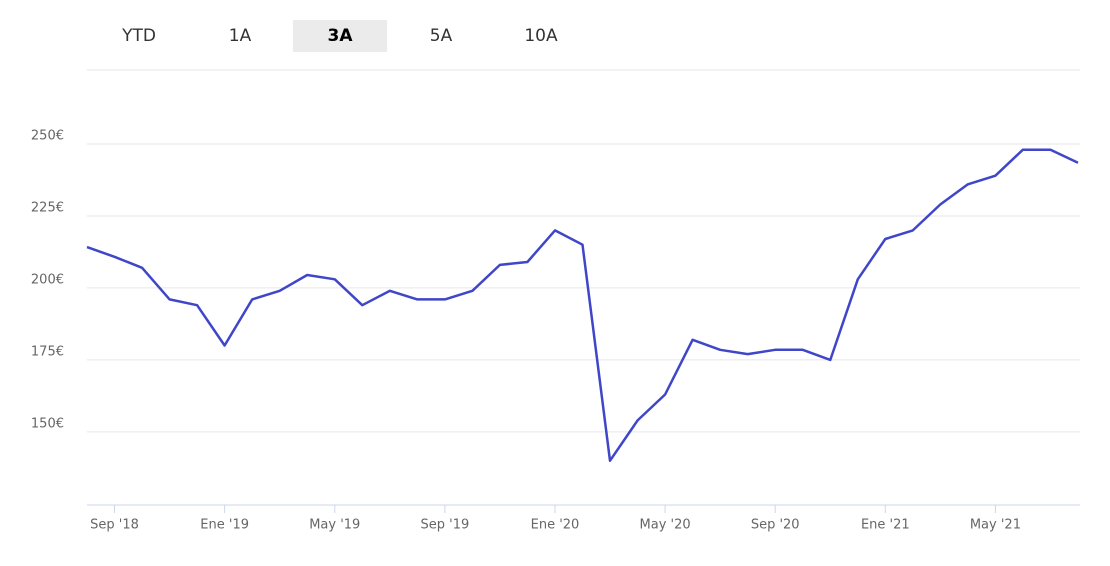  Describe the element at coordinates (240, 36) in the screenshot. I see `range-button: 1A` at that location.